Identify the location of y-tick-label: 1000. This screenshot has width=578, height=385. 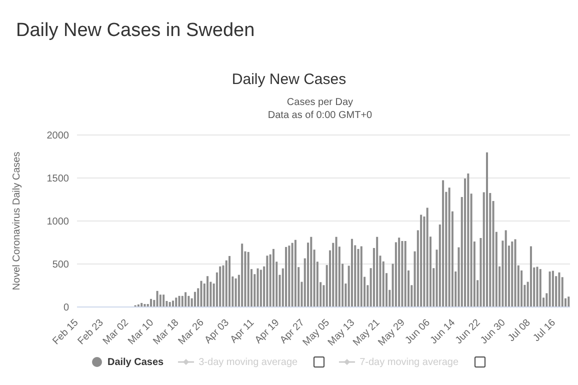
(58, 222).